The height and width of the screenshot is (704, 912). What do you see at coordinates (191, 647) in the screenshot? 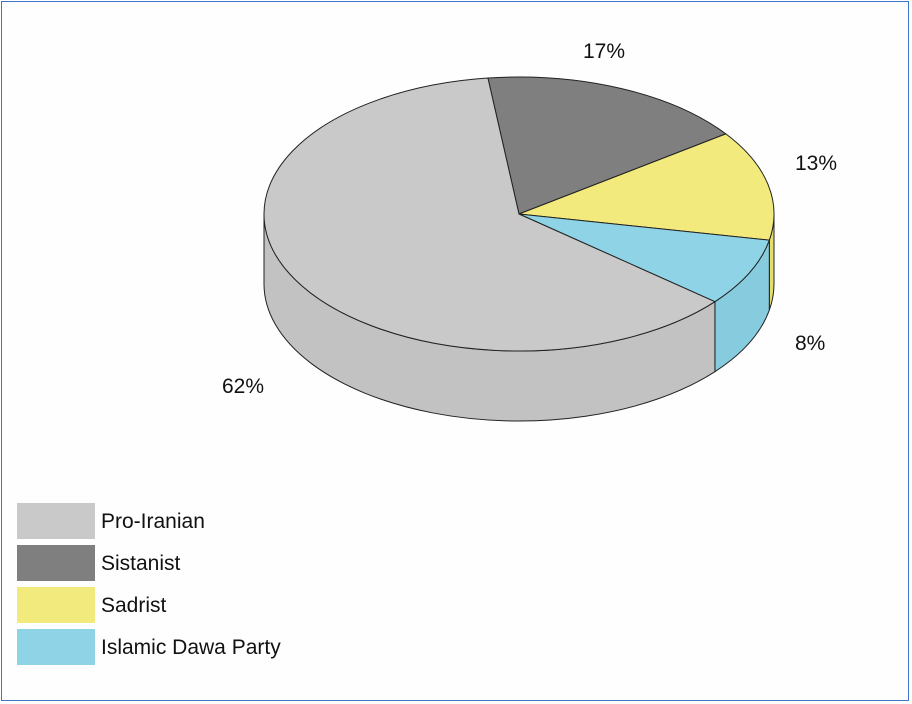
I see `legend-label-islamic-dawa-party: Islamic Dawa Party` at bounding box center [191, 647].